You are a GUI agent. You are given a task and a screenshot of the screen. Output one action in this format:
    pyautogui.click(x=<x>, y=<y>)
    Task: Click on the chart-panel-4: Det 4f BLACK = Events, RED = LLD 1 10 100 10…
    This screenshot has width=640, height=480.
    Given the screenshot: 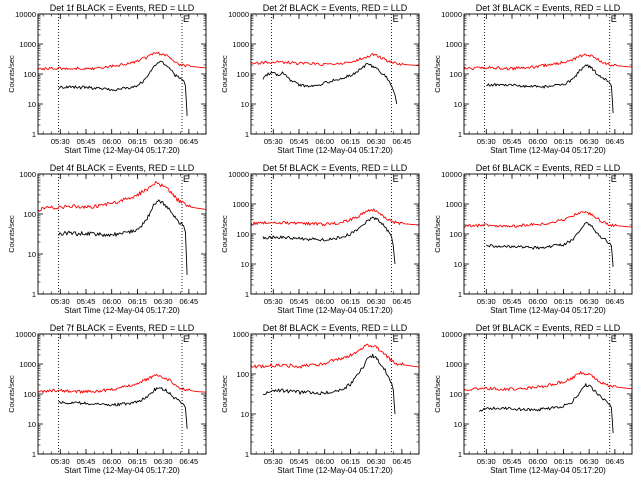 What is the action you would take?
    pyautogui.click(x=107, y=239)
    